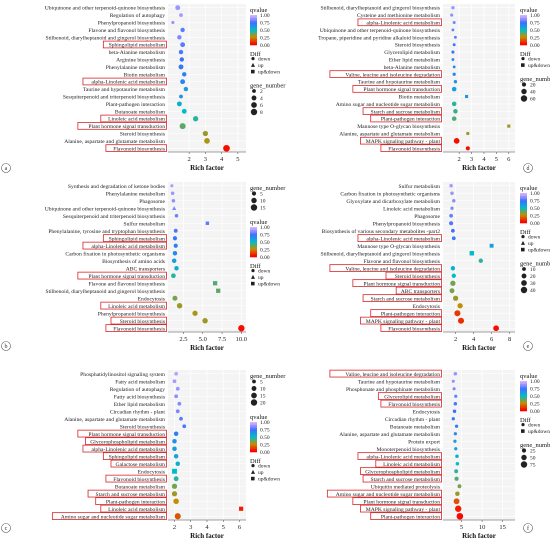 The image size is (550, 544). Describe the element at coordinates (138, 412) in the screenshot. I see `category-label: Circadian rhythm - plant` at that location.